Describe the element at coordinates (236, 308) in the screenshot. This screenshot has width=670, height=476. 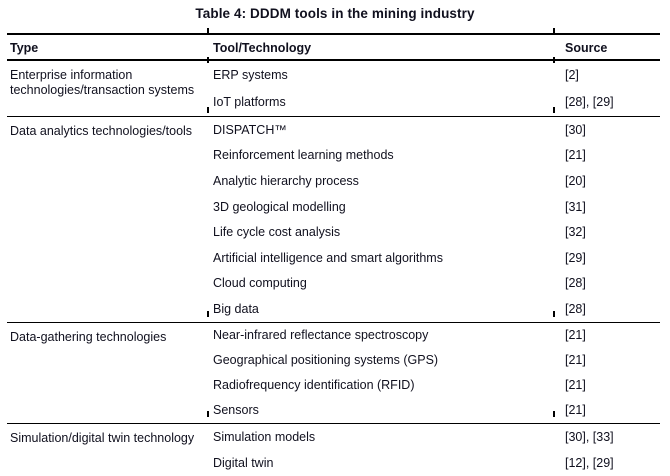
I see `tool-cell: Big data` at that location.